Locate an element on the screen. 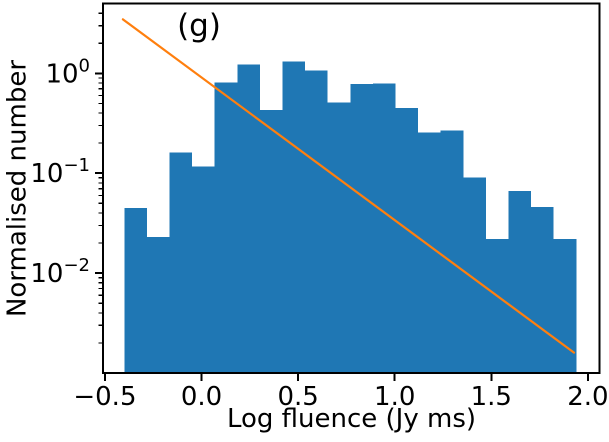  x-tick-label: 2.0 is located at coordinates (587, 397).